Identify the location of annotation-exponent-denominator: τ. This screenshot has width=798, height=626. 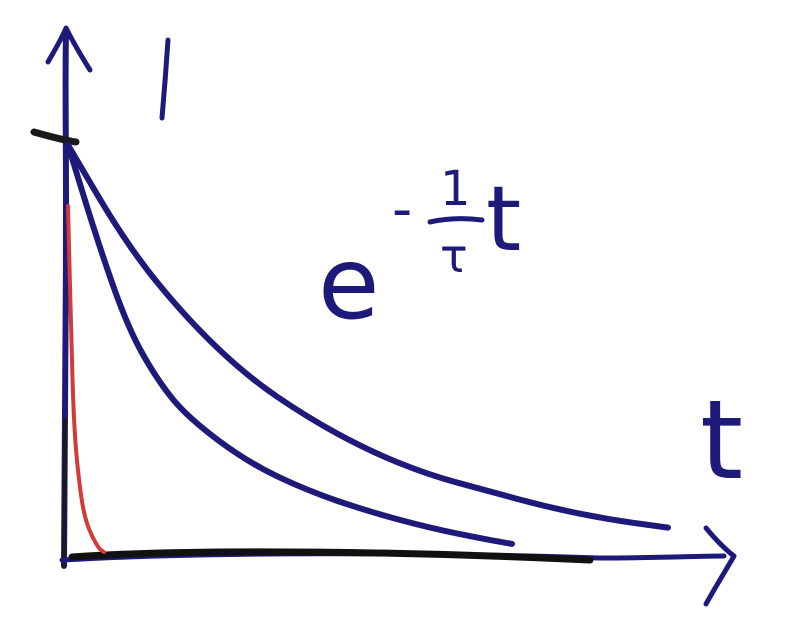
(454, 256).